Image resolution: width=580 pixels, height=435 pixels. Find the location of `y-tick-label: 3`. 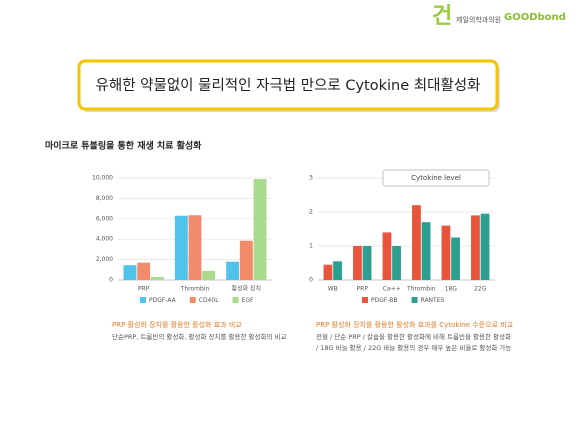

y-tick-label: 3 is located at coordinates (311, 178).